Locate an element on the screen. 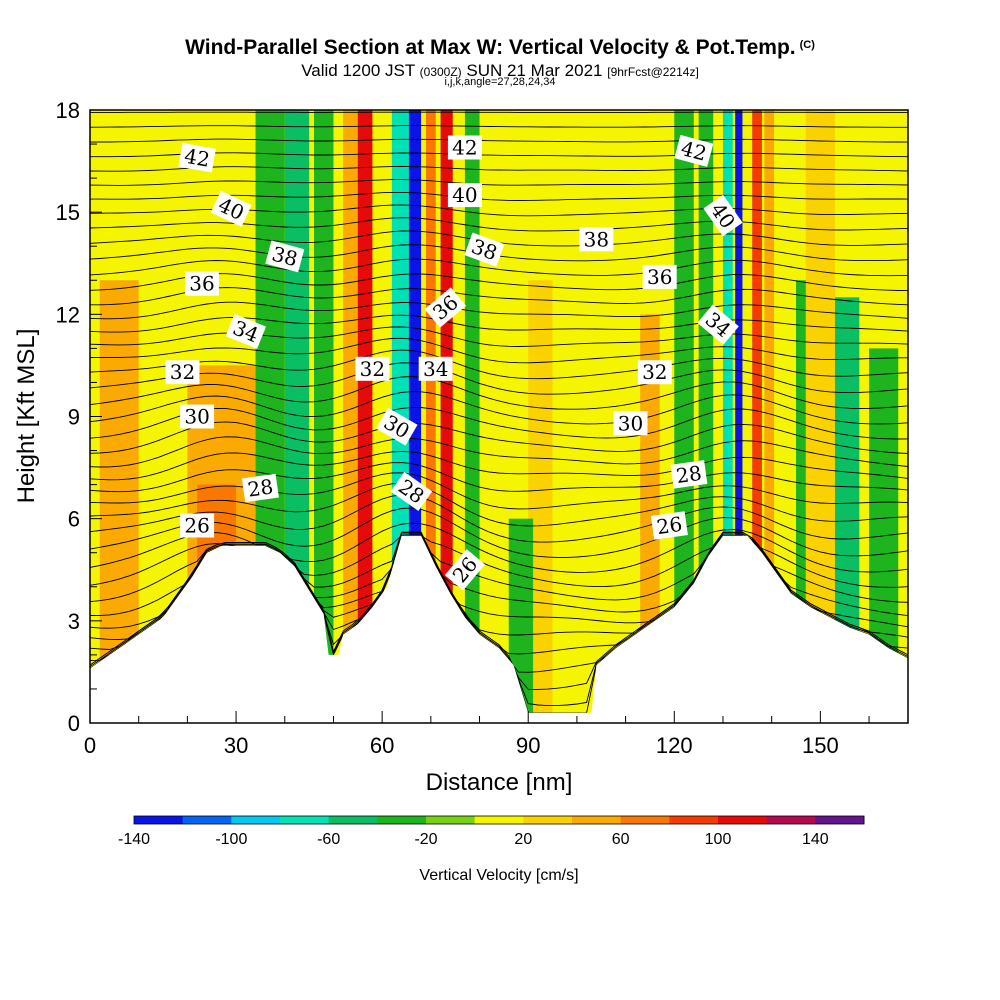  y-tick-label: 3 is located at coordinates (74, 621).